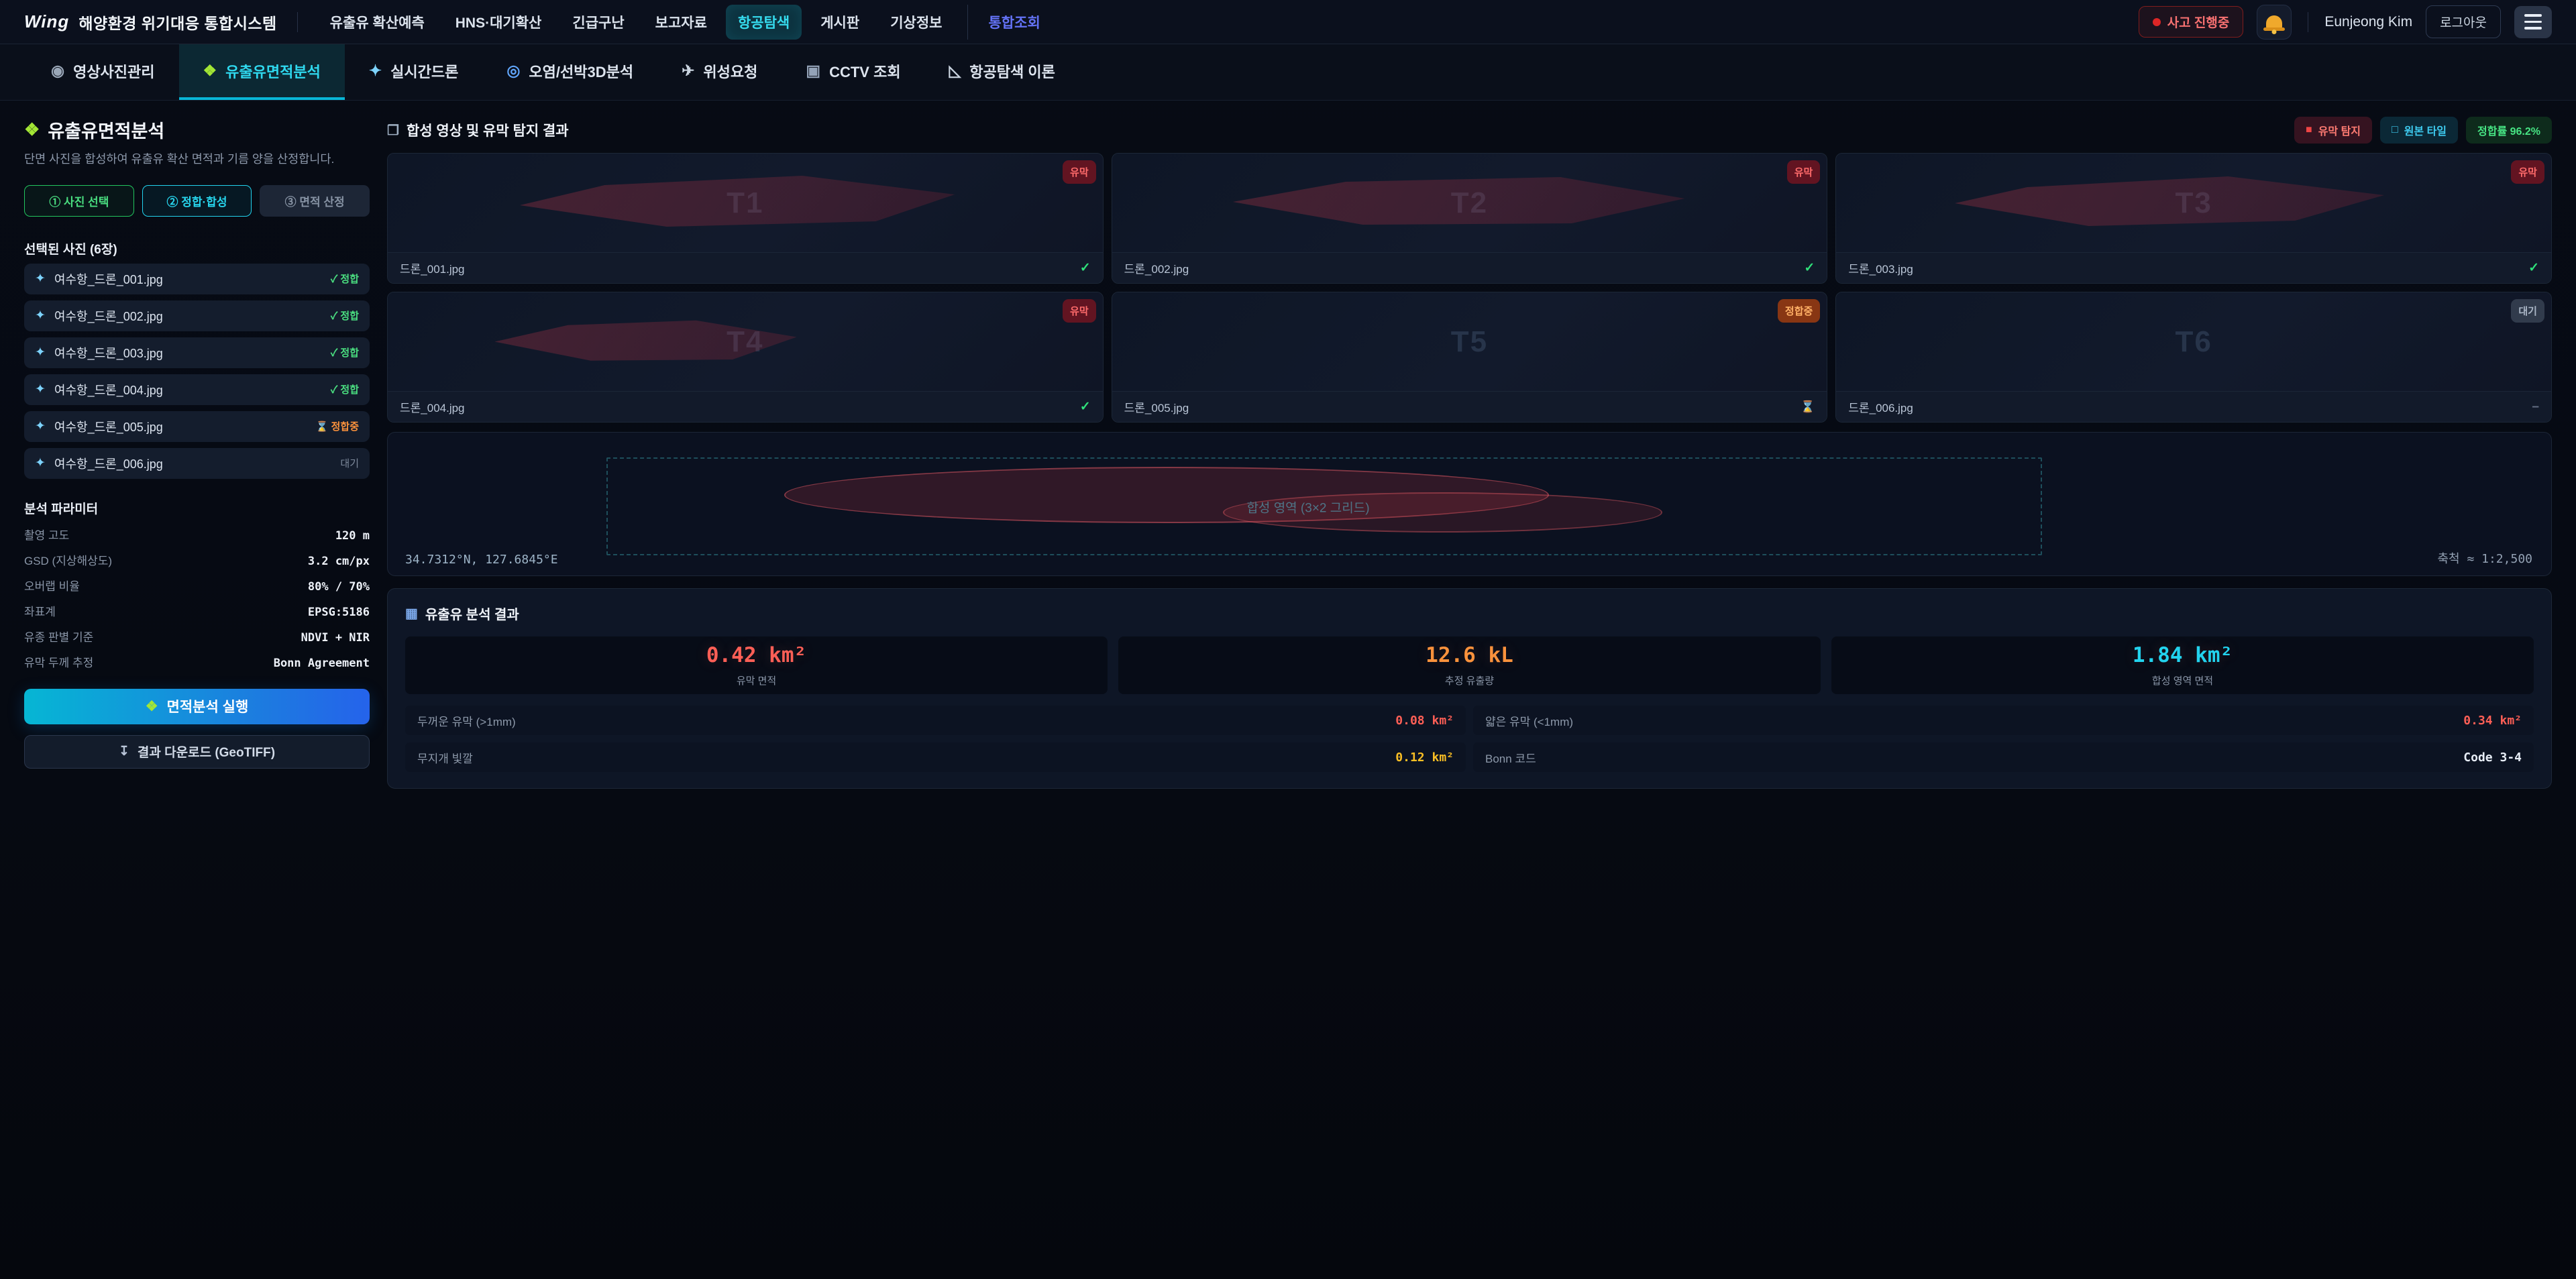 This screenshot has width=2576, height=1279. Describe the element at coordinates (197, 352) in the screenshot. I see `photo-list-item: ✦ 여수항_드론_003.jpg ✓ 정합` at that location.